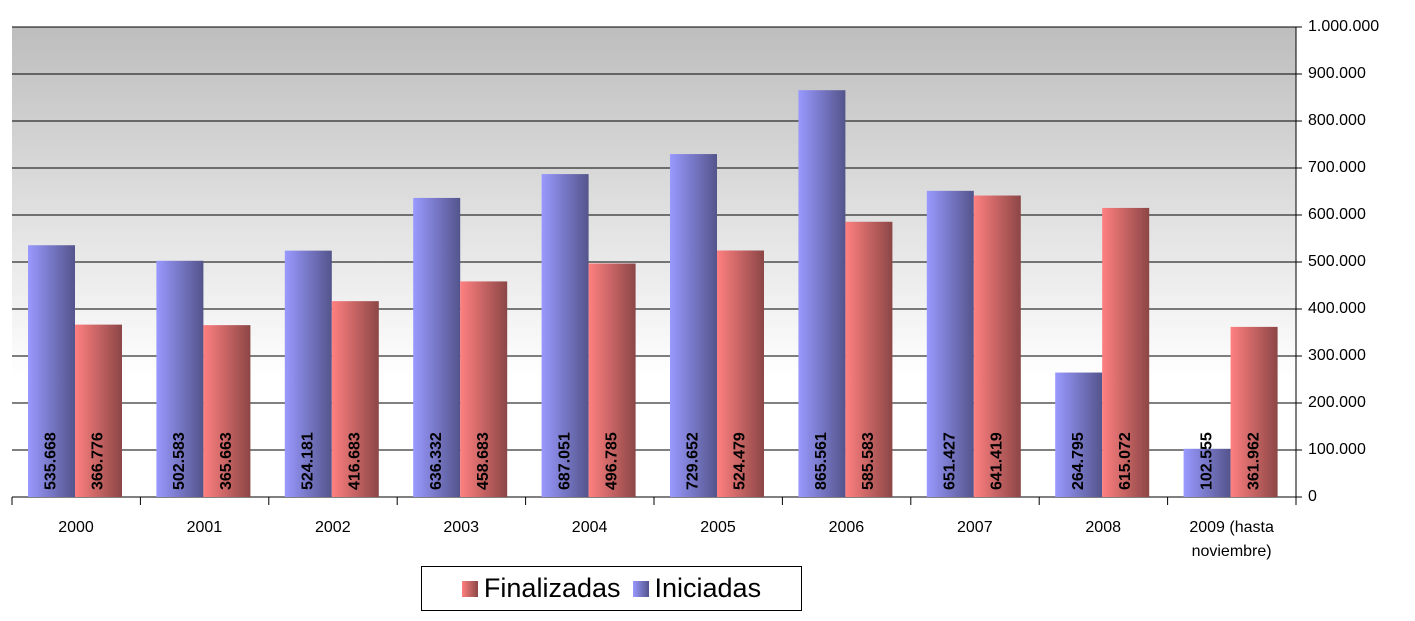 The width and height of the screenshot is (1415, 621). I want to click on x-tick-label: 2001, so click(204, 527).